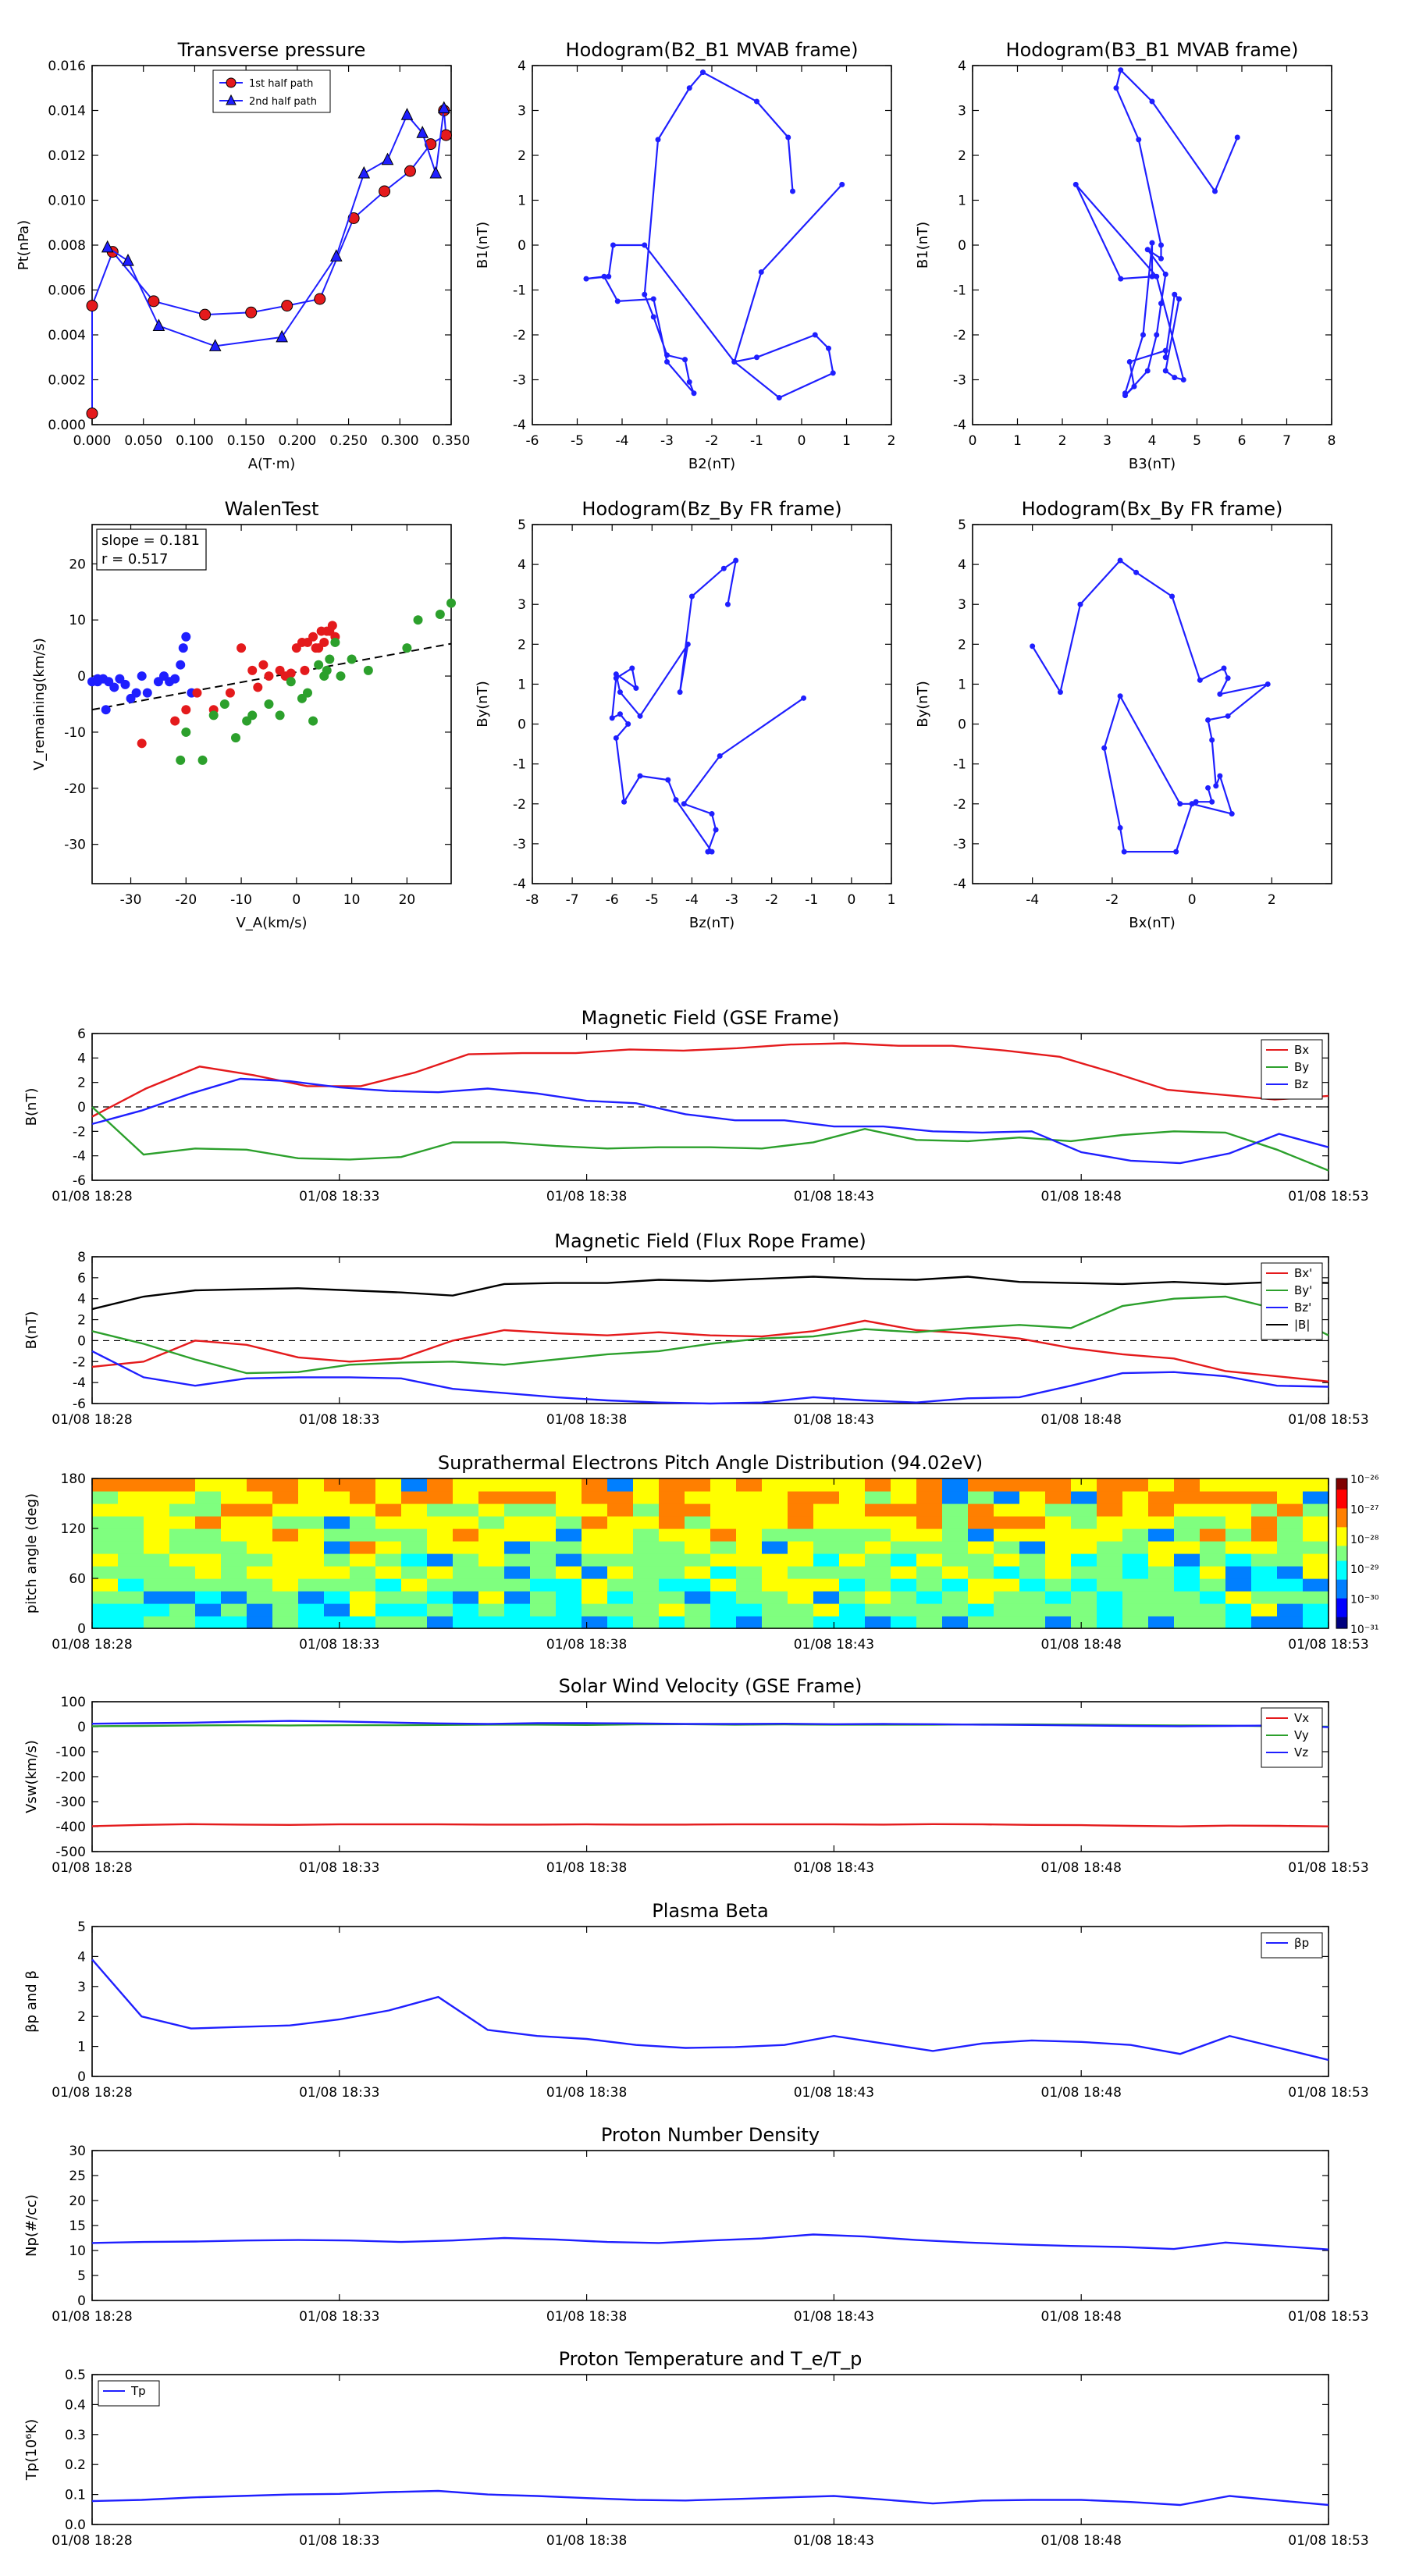 The height and width of the screenshot is (2576, 1405). I want to click on y-tick-label: 0, so click(81, 1629).